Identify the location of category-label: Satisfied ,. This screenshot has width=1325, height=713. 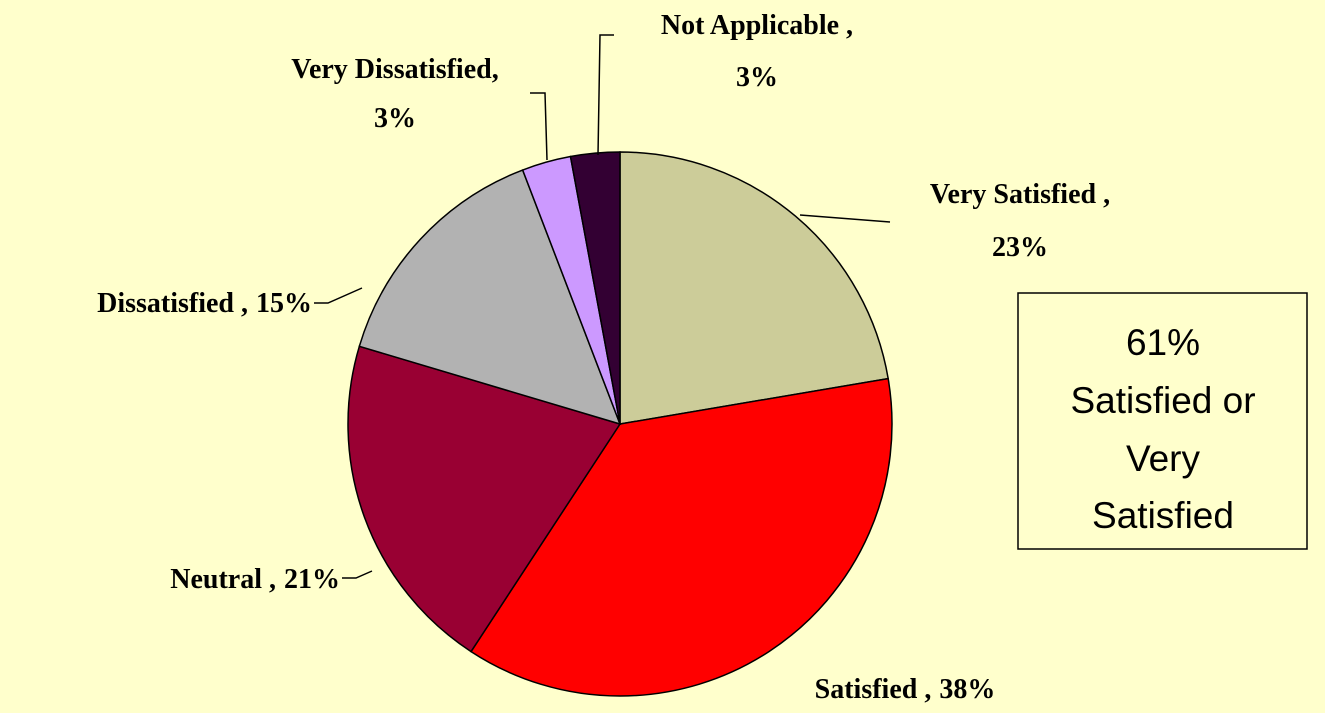
(873, 689).